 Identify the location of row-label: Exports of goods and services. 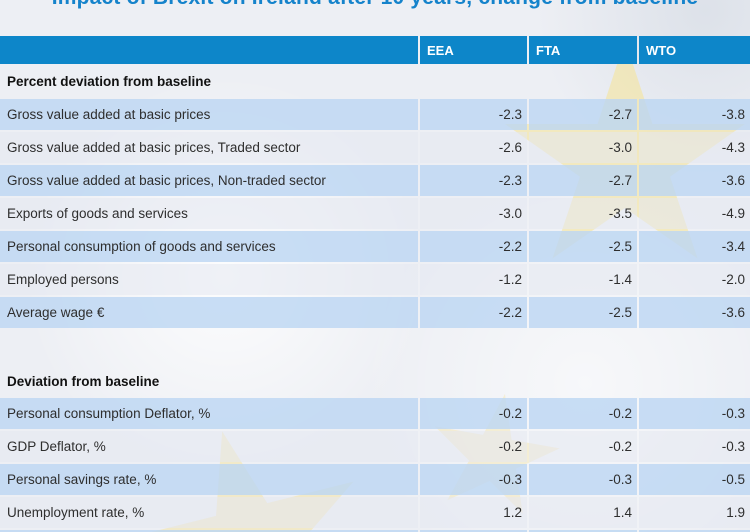
(209, 213).